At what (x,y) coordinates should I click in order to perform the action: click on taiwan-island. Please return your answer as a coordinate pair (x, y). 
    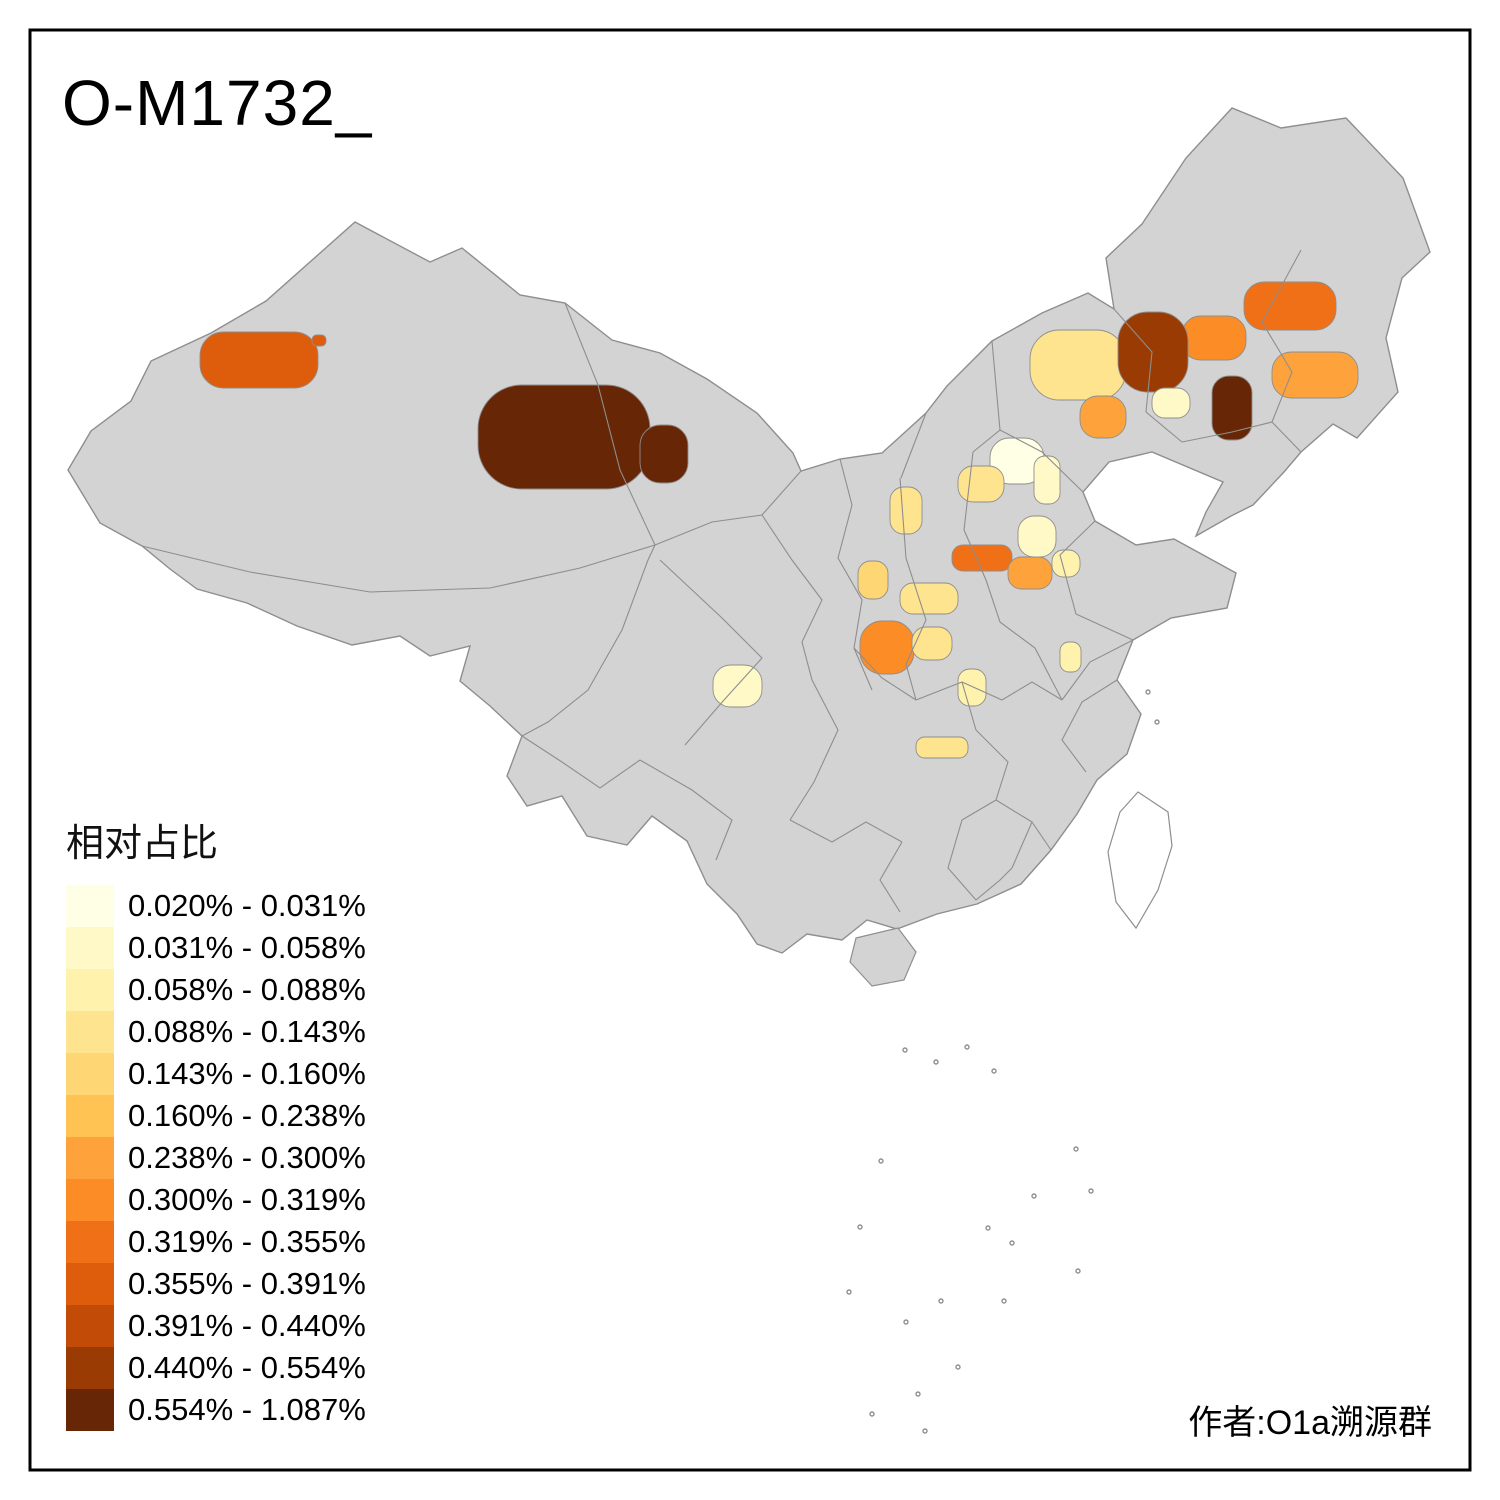
    Looking at the image, I should click on (1140, 860).